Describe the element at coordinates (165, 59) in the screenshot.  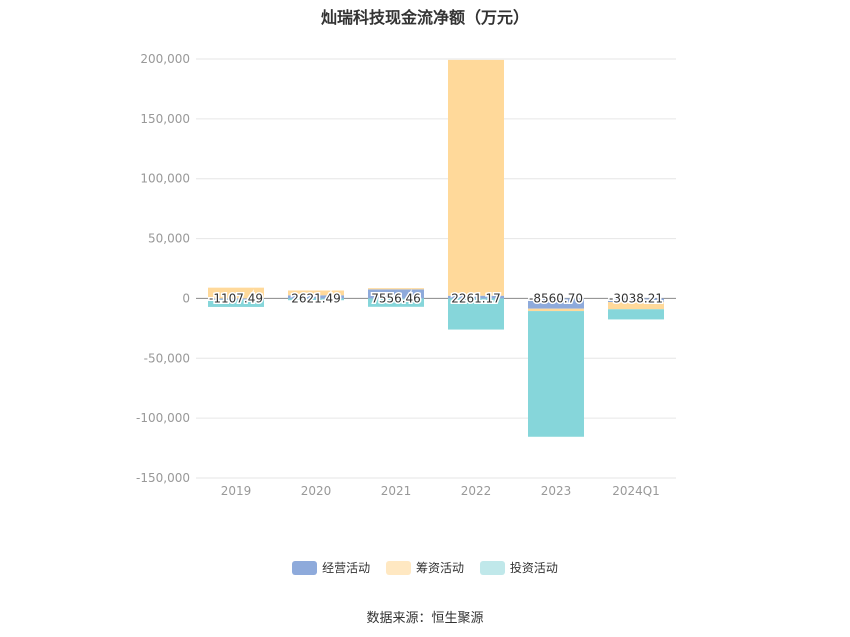
I see `y-tick-label: 200,000` at that location.